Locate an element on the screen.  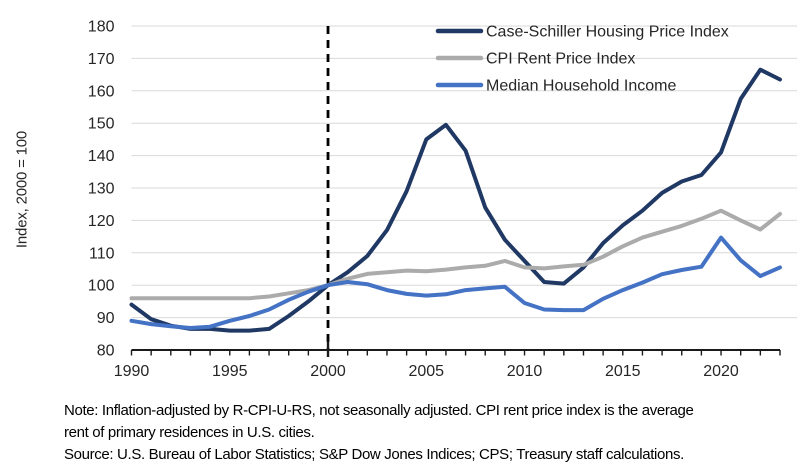
y-tick-label: 170 is located at coordinates (101, 59).